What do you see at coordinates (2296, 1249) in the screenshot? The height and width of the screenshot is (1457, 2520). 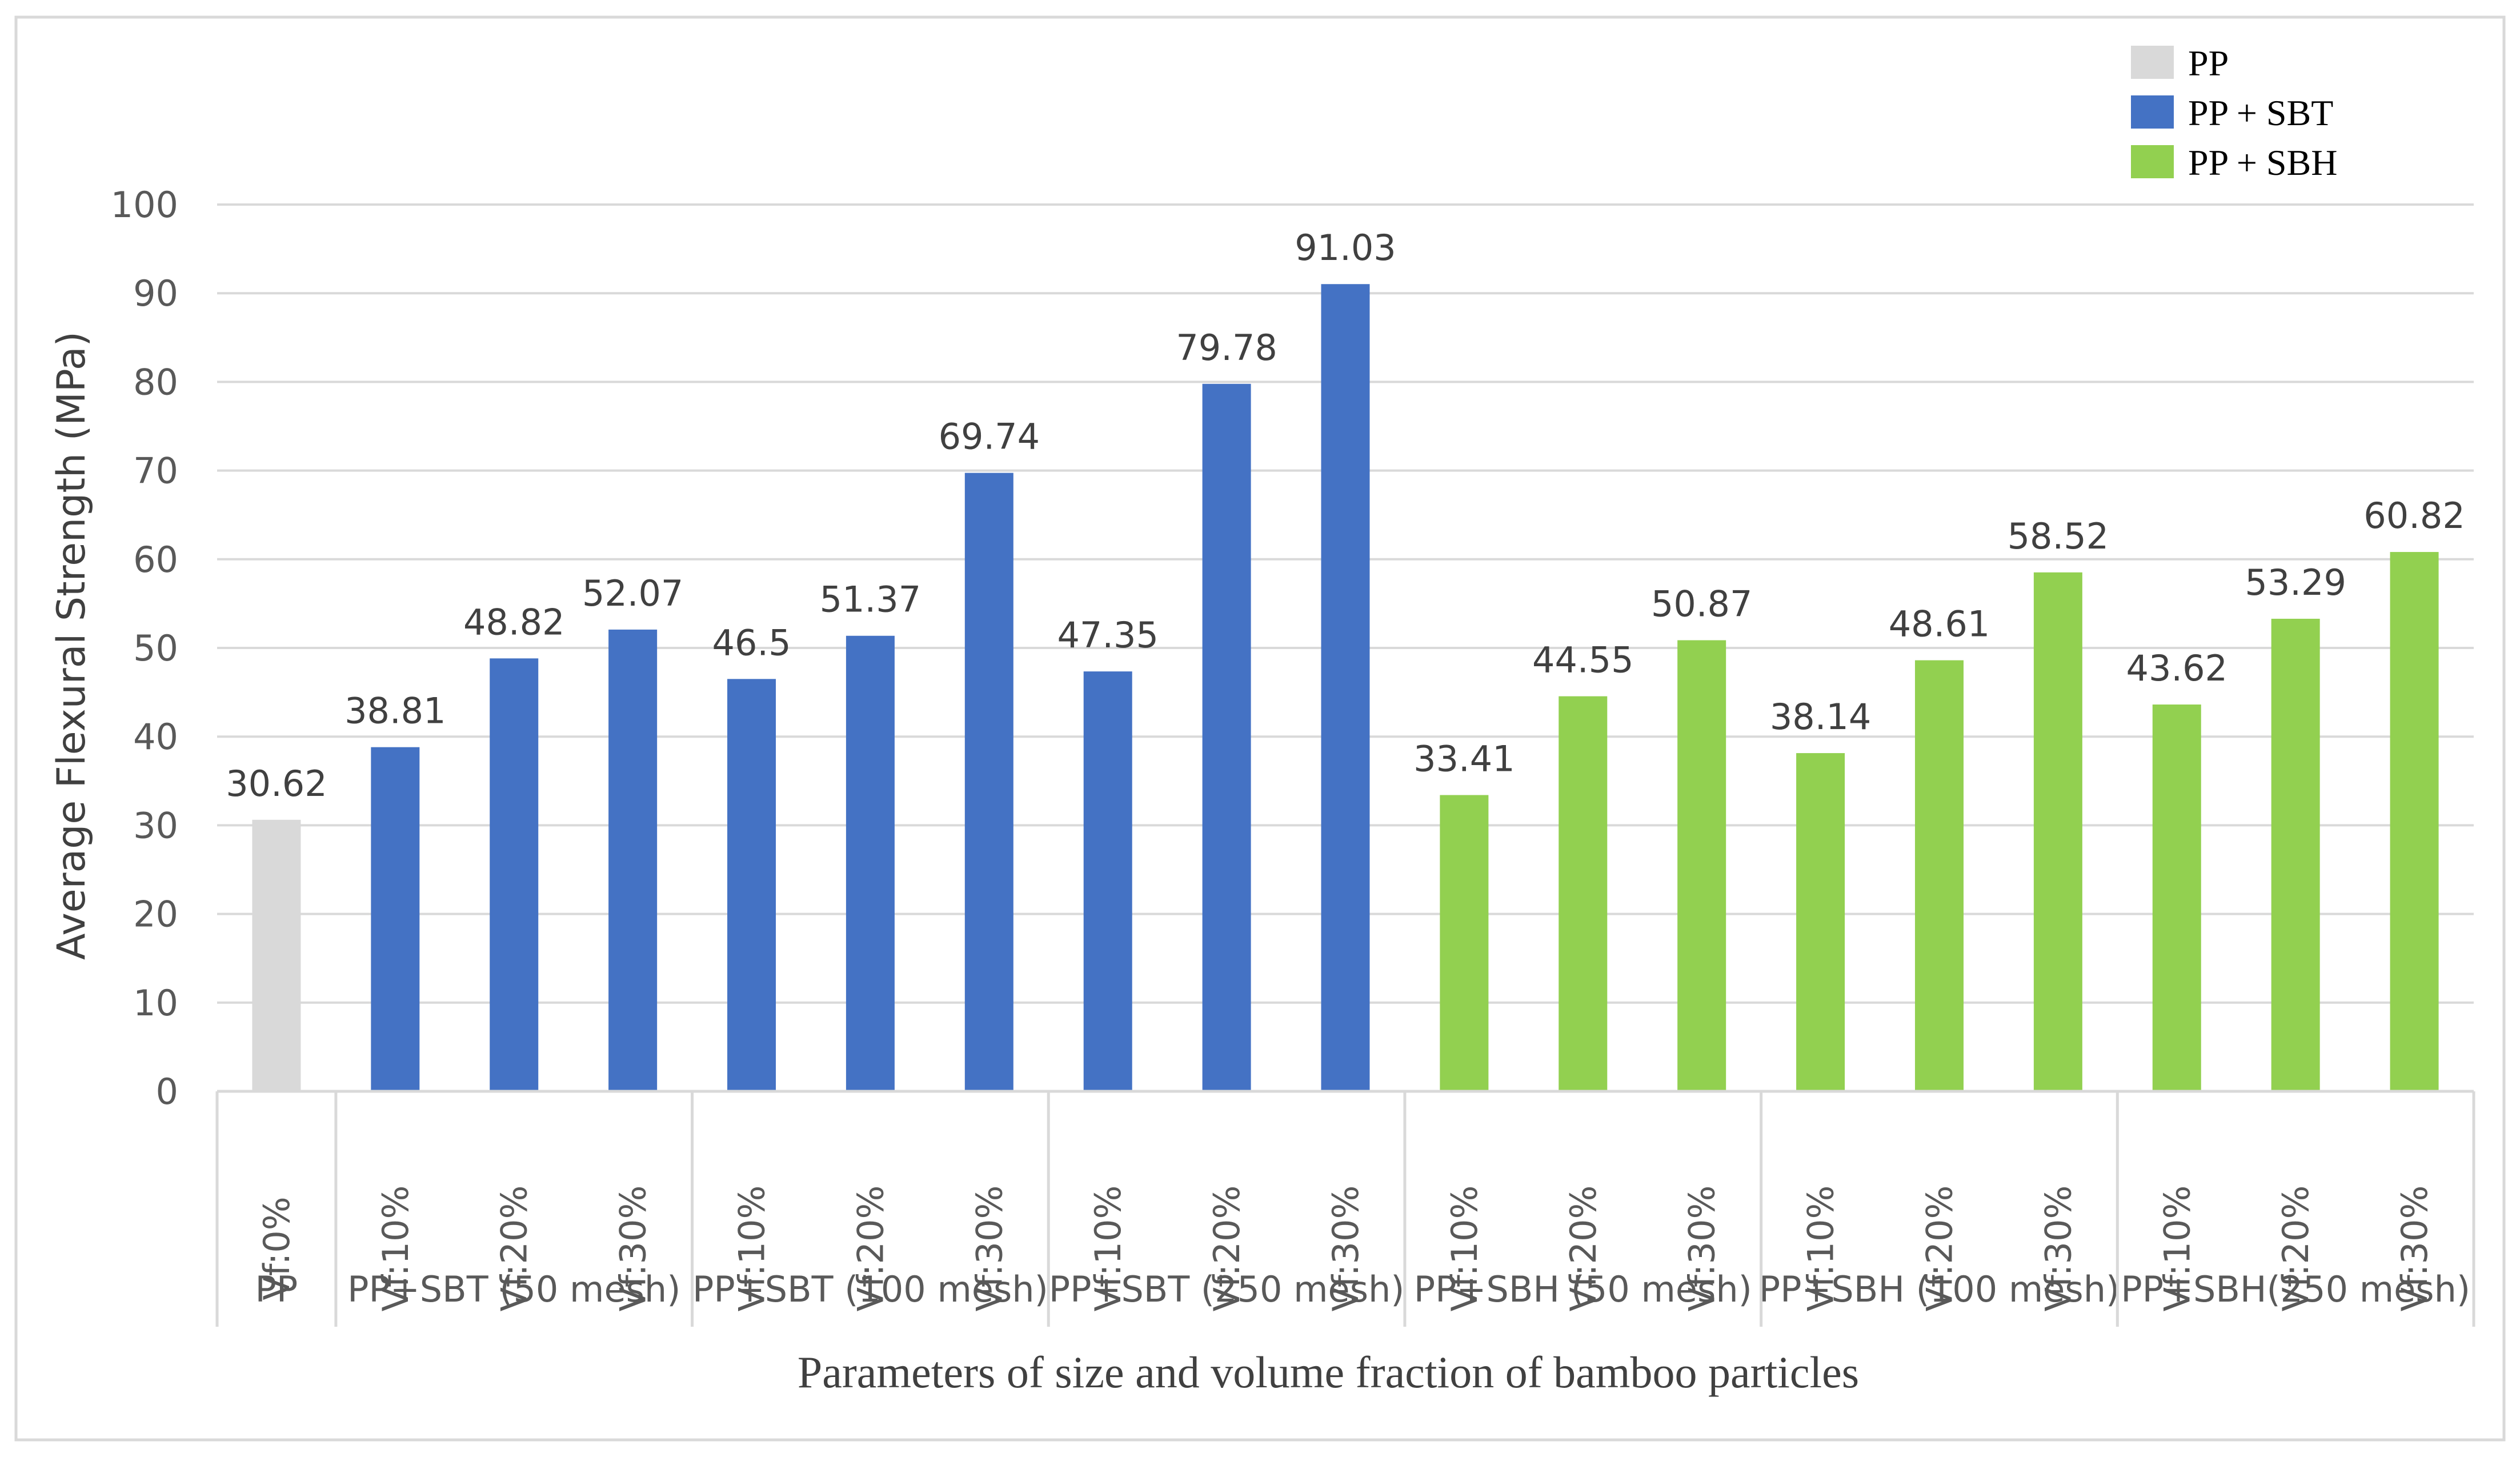 I see `category-label-6-1: Vf:20%` at bounding box center [2296, 1249].